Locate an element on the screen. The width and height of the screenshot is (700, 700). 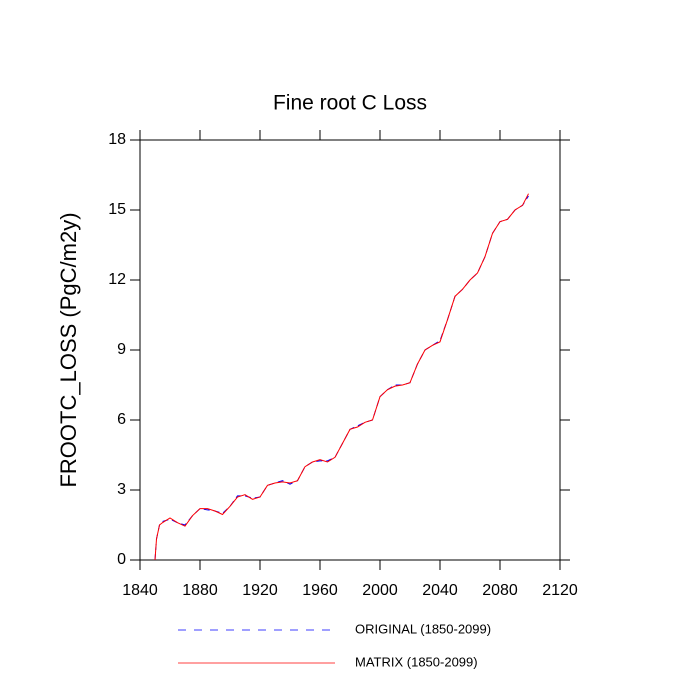
x-tick-label: 1920 is located at coordinates (260, 590).